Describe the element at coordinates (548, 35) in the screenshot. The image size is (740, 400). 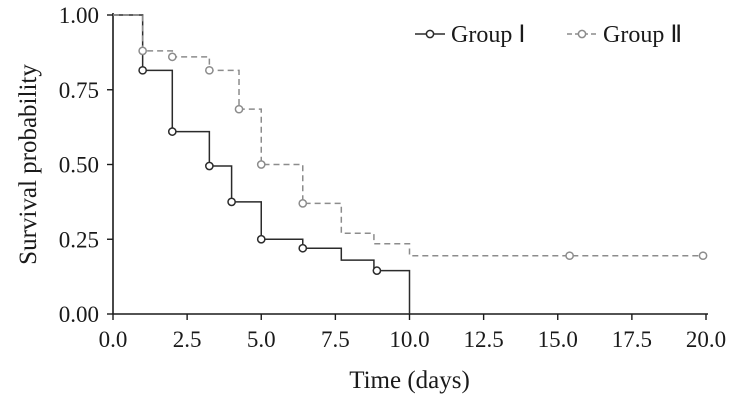
I see `legend: Group Ⅰ Group Ⅱ` at that location.